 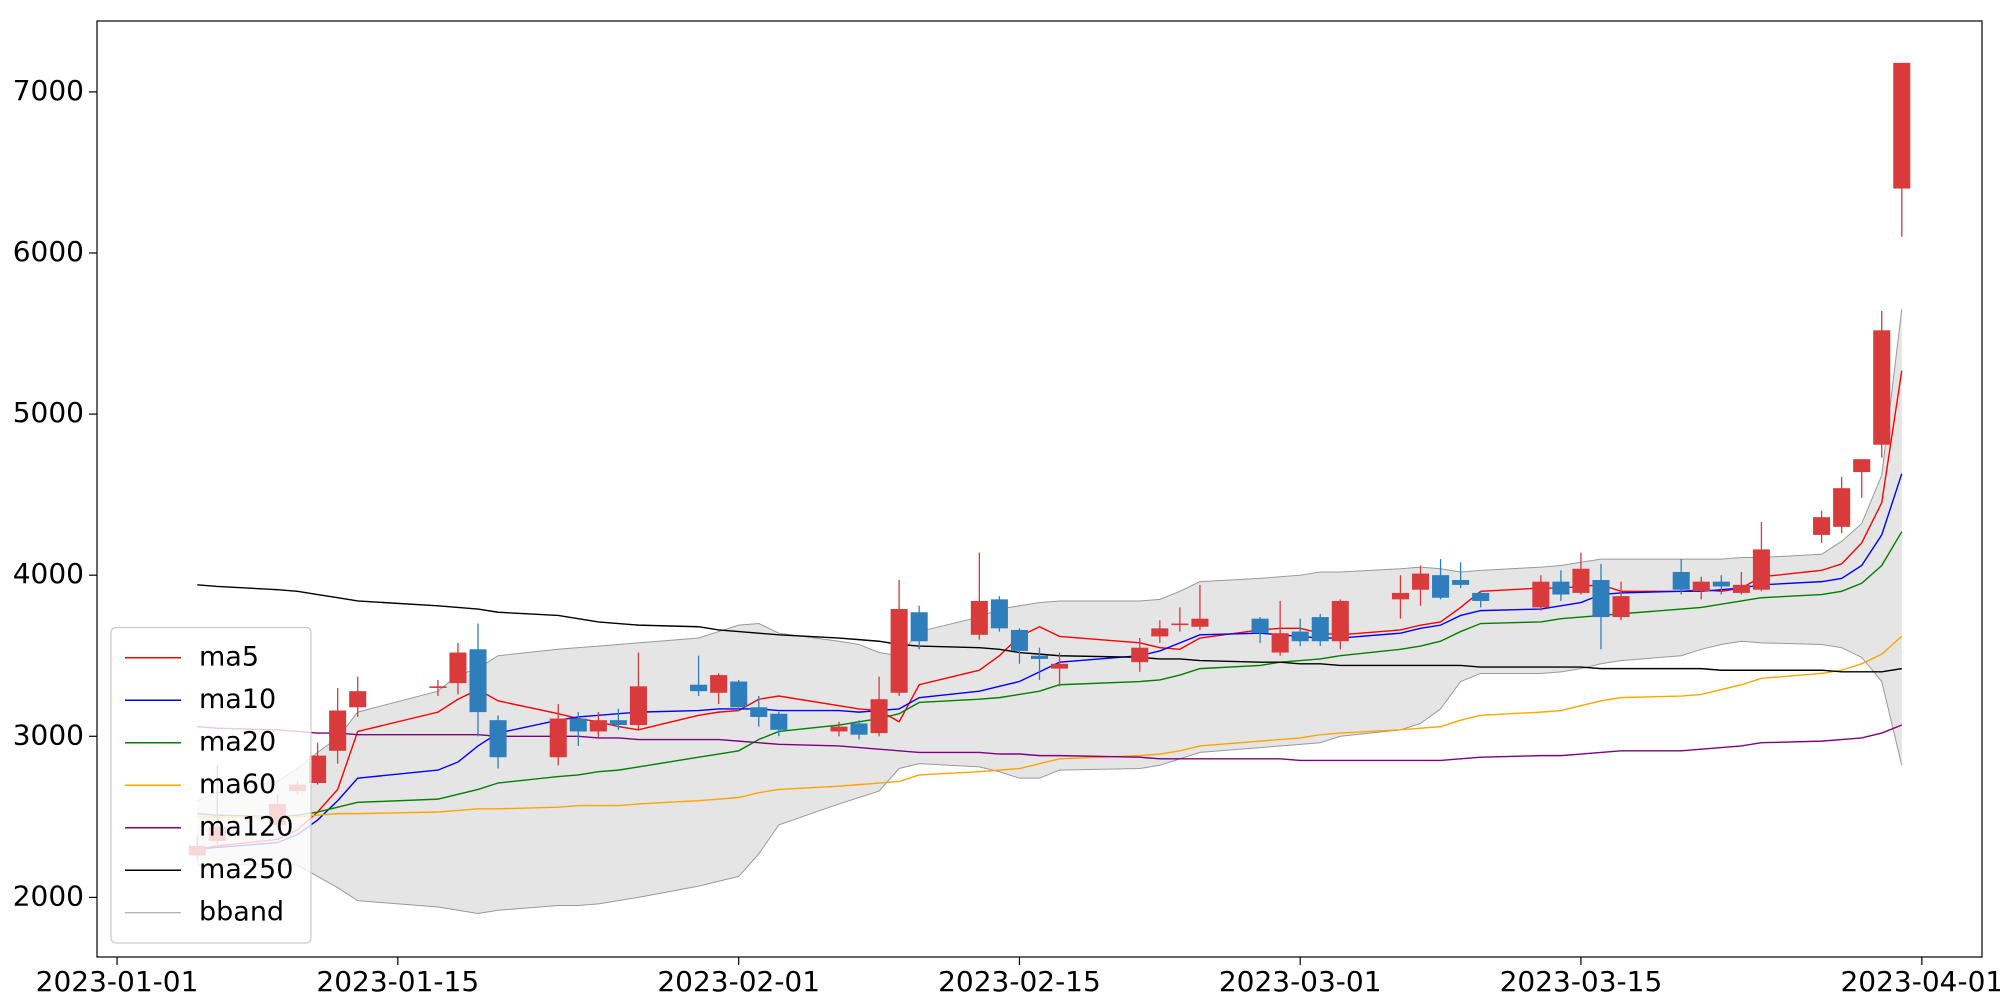 What do you see at coordinates (48, 573) in the screenshot?
I see `y-tick-label: 4000` at bounding box center [48, 573].